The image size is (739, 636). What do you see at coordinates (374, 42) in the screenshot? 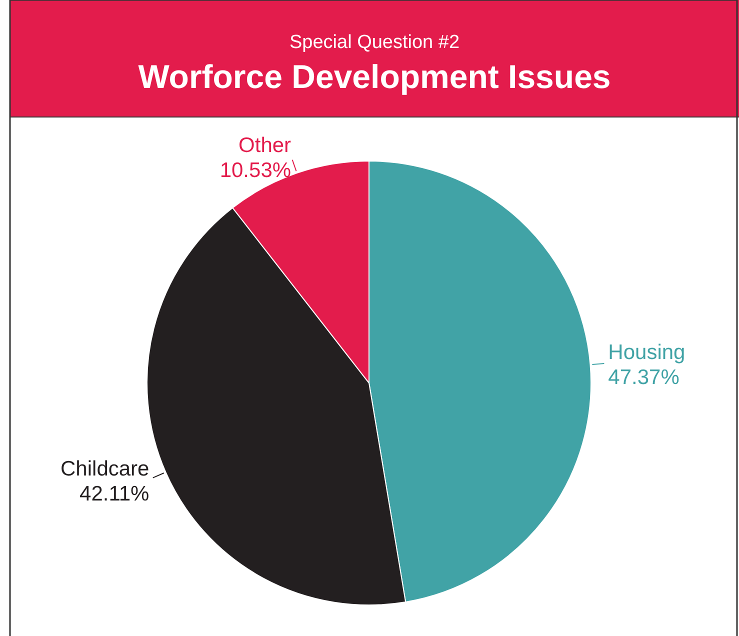
I see `chart-subtitle: Special Question #2` at bounding box center [374, 42].